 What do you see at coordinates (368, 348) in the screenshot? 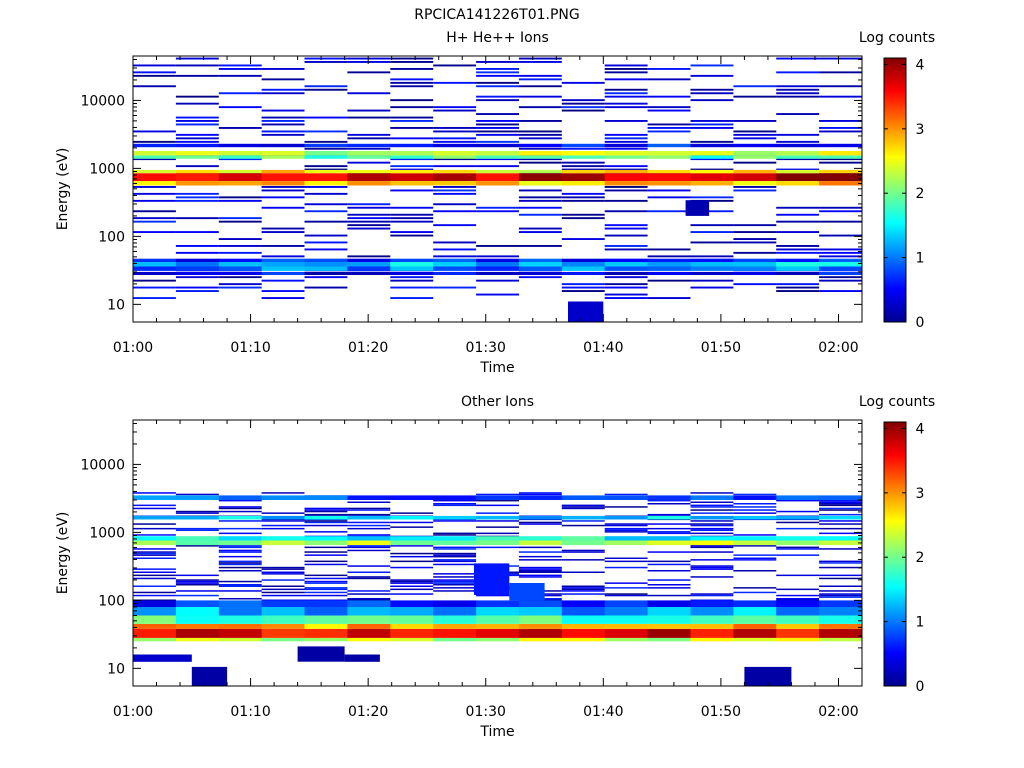
I see `x-tick-label: 01:20` at bounding box center [368, 348].